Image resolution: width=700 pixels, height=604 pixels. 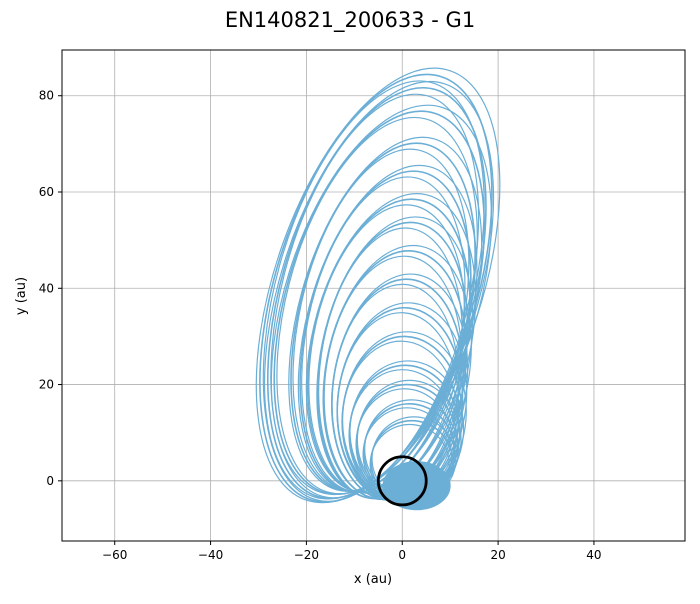 What do you see at coordinates (402, 555) in the screenshot?
I see `x-tick-label: 0` at bounding box center [402, 555].